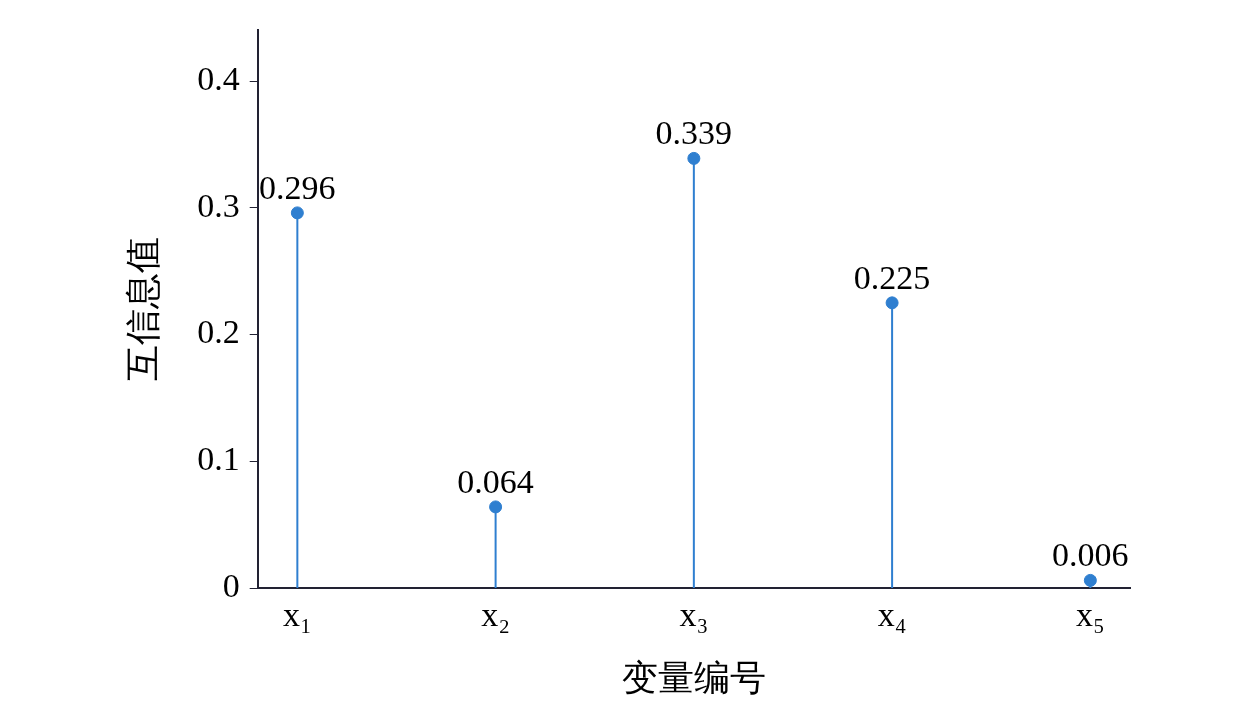 This screenshot has width=1260, height=716. Describe the element at coordinates (1090, 615) in the screenshot. I see `x-tick-label: x₅` at that location.